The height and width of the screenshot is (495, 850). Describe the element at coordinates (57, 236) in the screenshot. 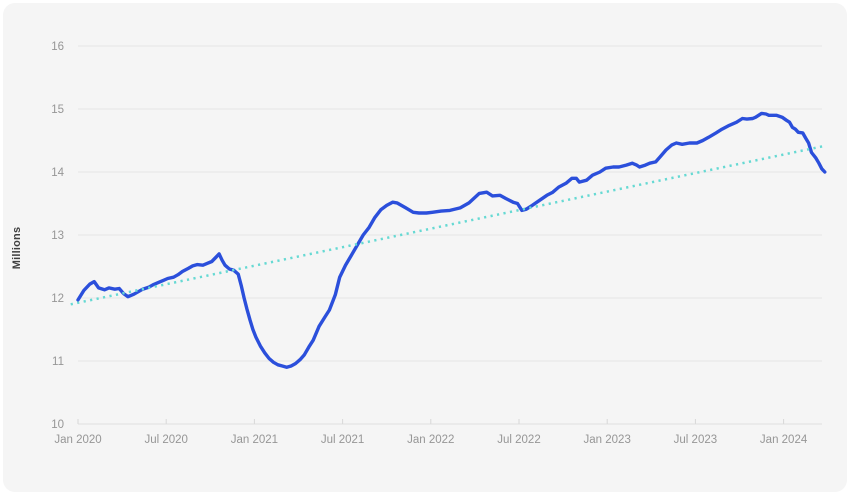

I see `y-tick-label: 13` at that location.